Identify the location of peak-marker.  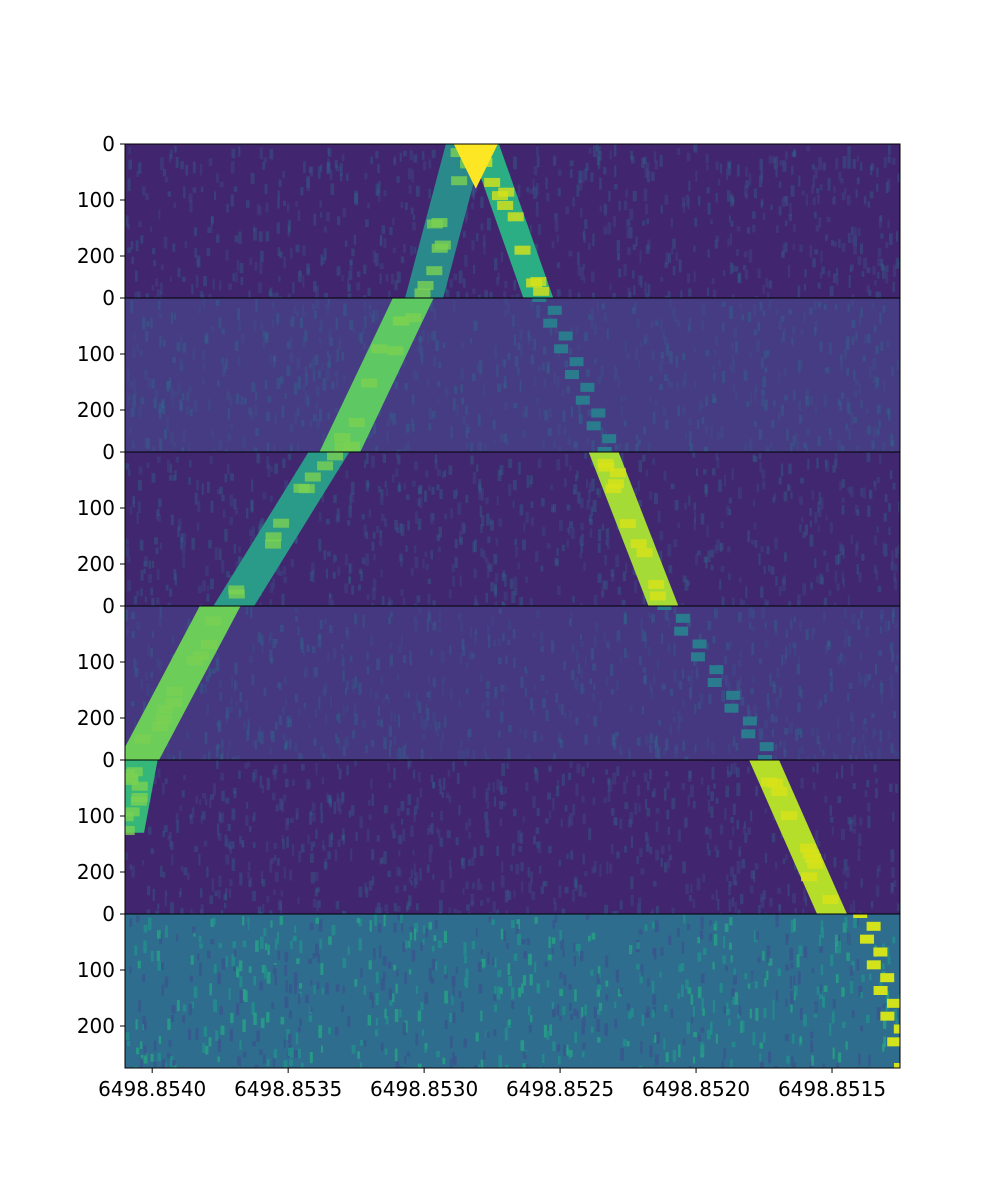
(475, 166).